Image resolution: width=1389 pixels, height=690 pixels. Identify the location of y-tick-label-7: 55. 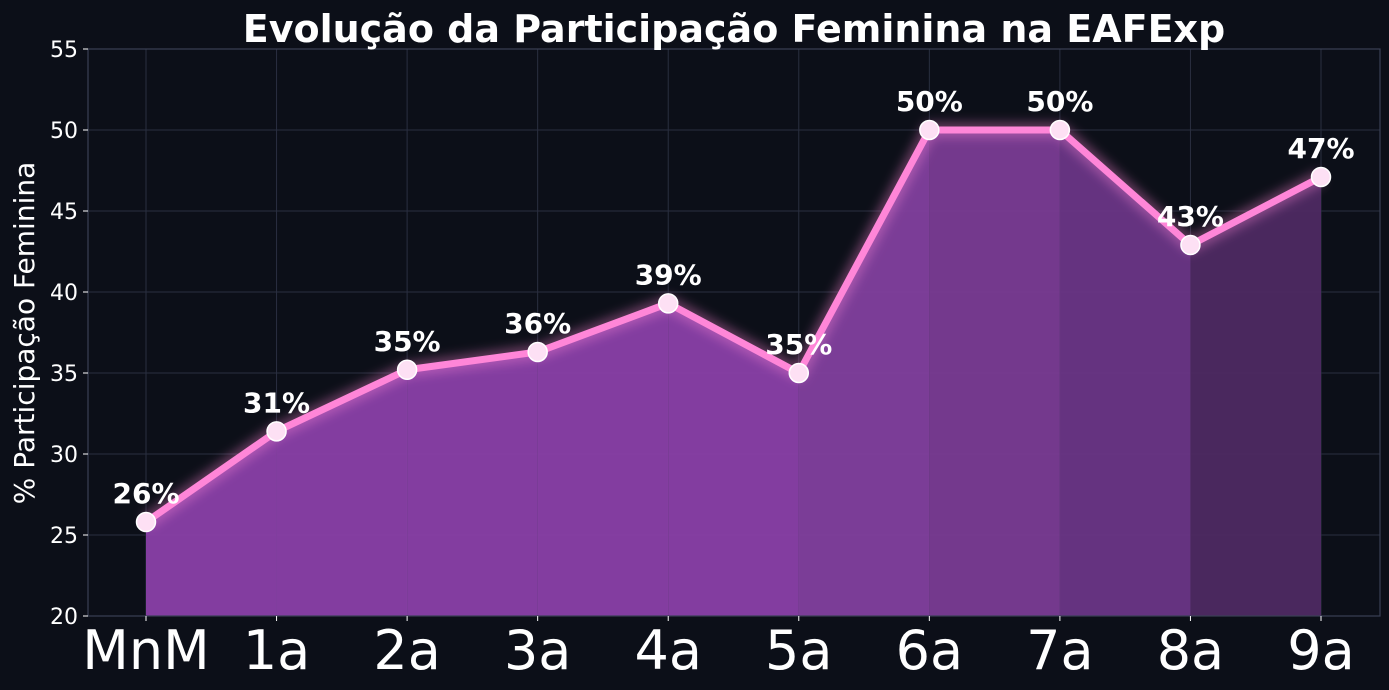
(64, 50).